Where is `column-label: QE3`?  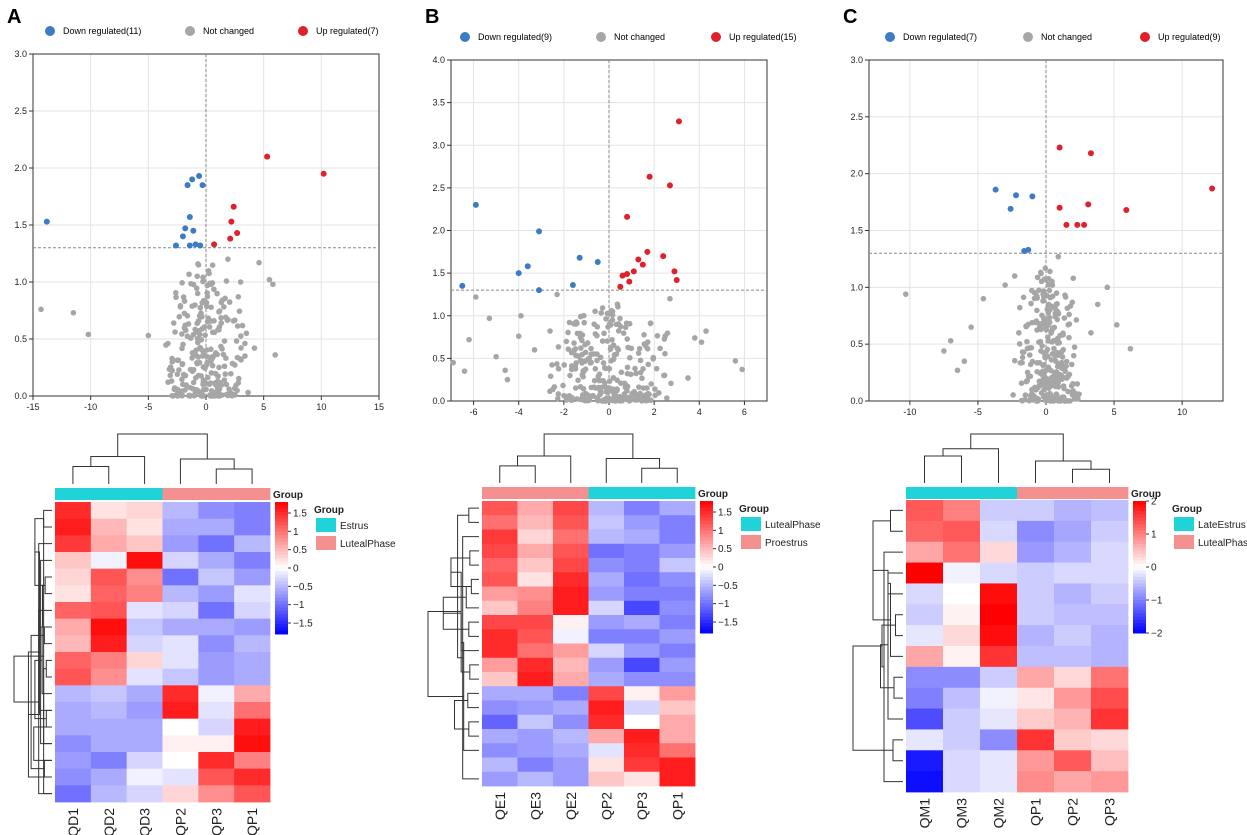 column-label: QE3 is located at coordinates (535, 806).